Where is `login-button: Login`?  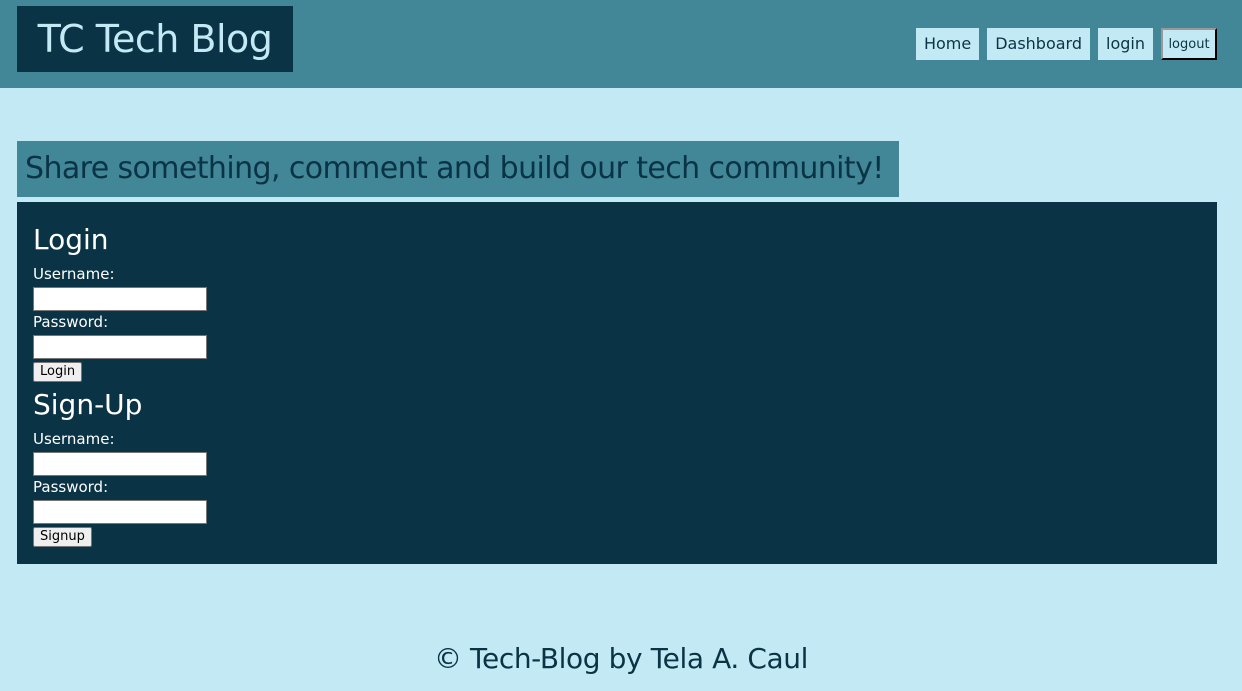
login-button: Login is located at coordinates (58, 372).